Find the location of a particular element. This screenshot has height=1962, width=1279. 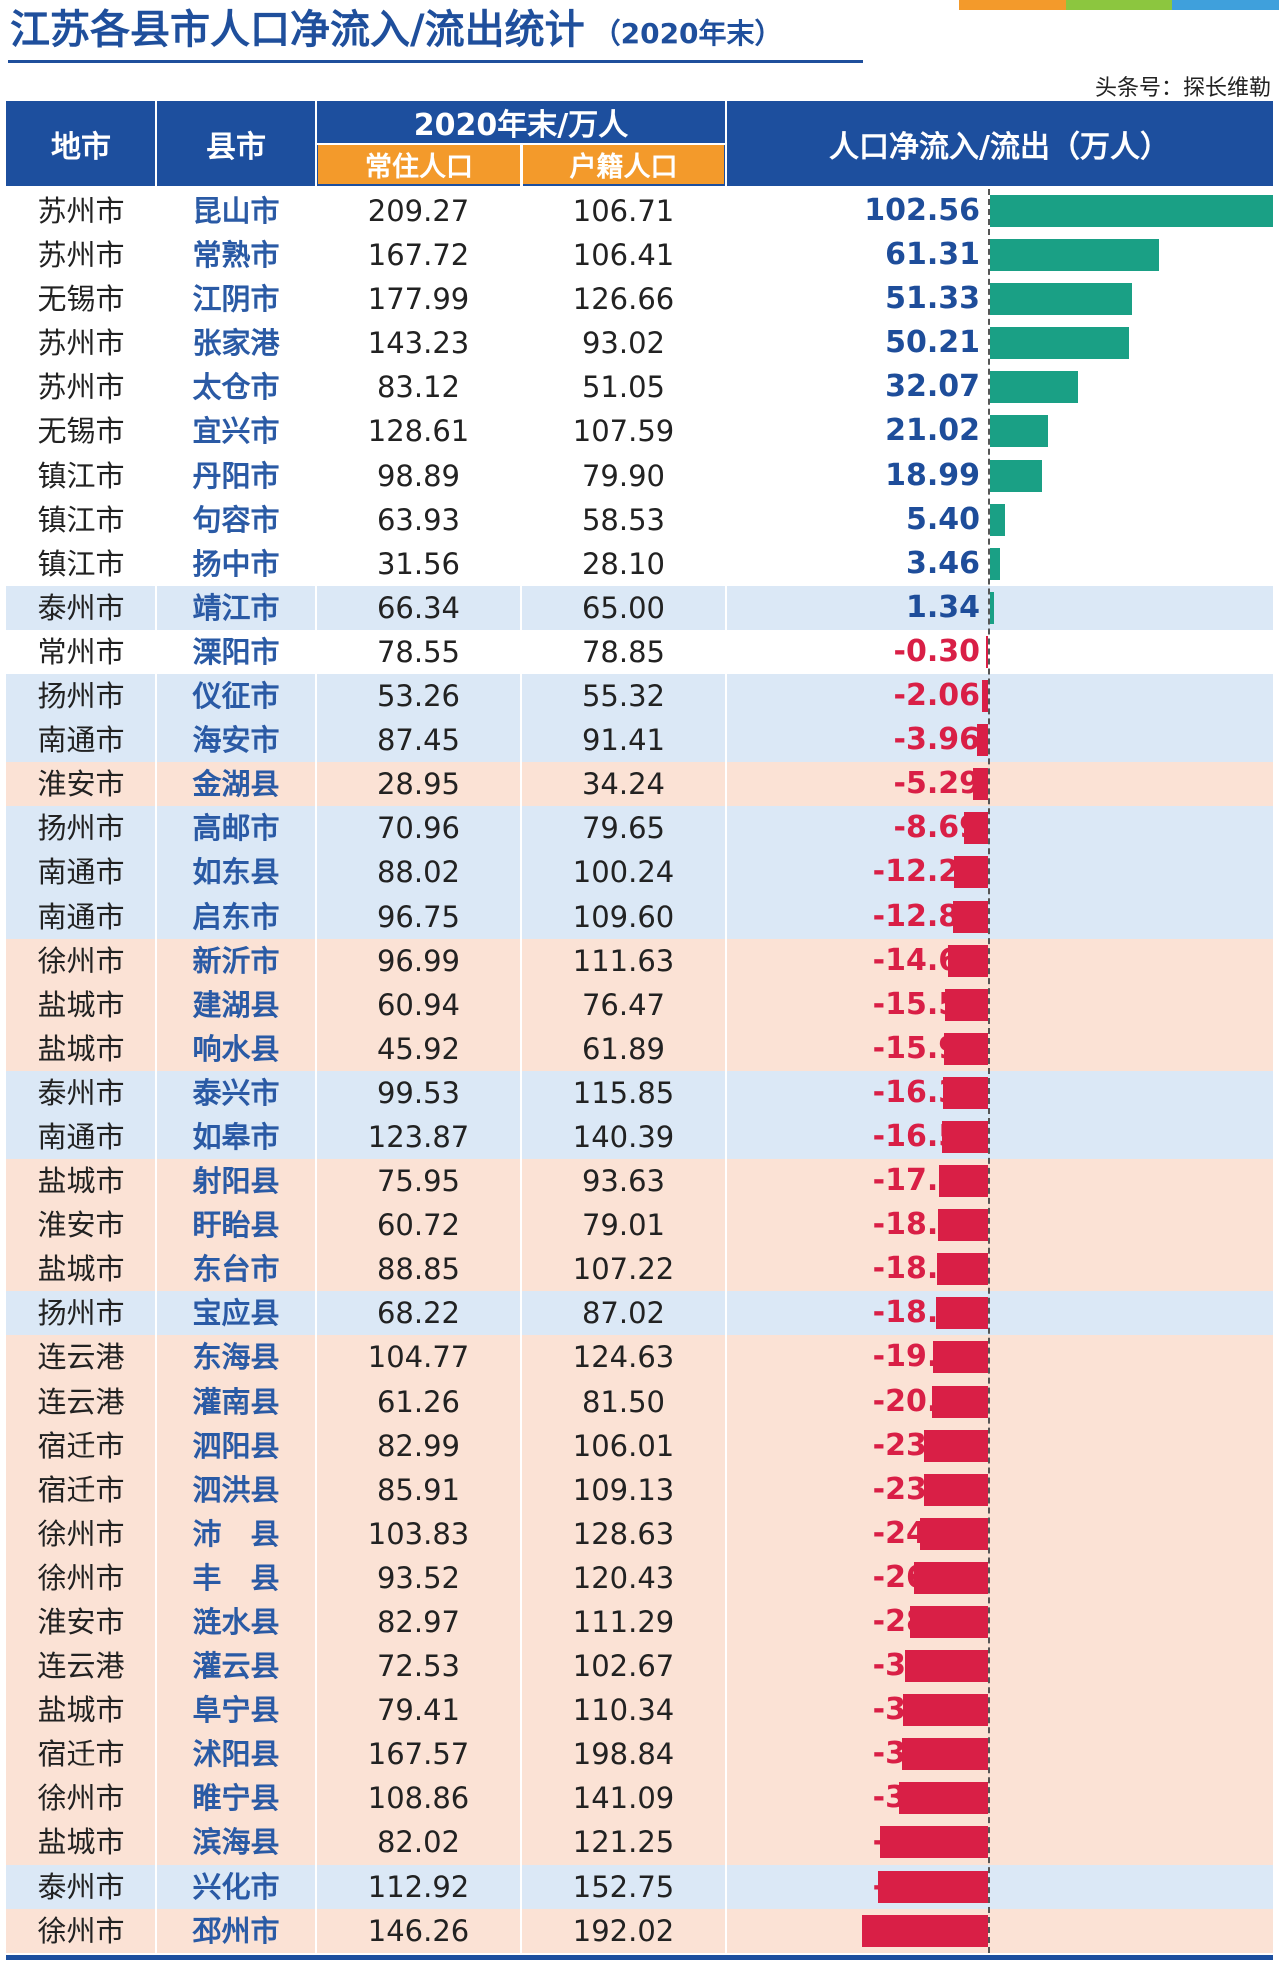

cell-net-value: -3.96 is located at coordinates (936, 740).